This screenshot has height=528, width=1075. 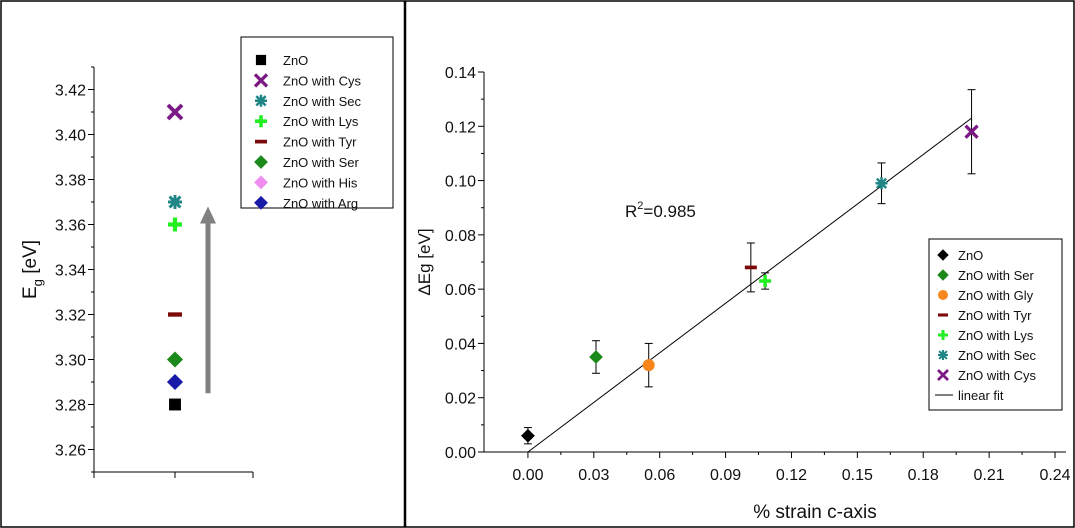 I want to click on right-y-tick-label: 0.04, so click(x=460, y=344).